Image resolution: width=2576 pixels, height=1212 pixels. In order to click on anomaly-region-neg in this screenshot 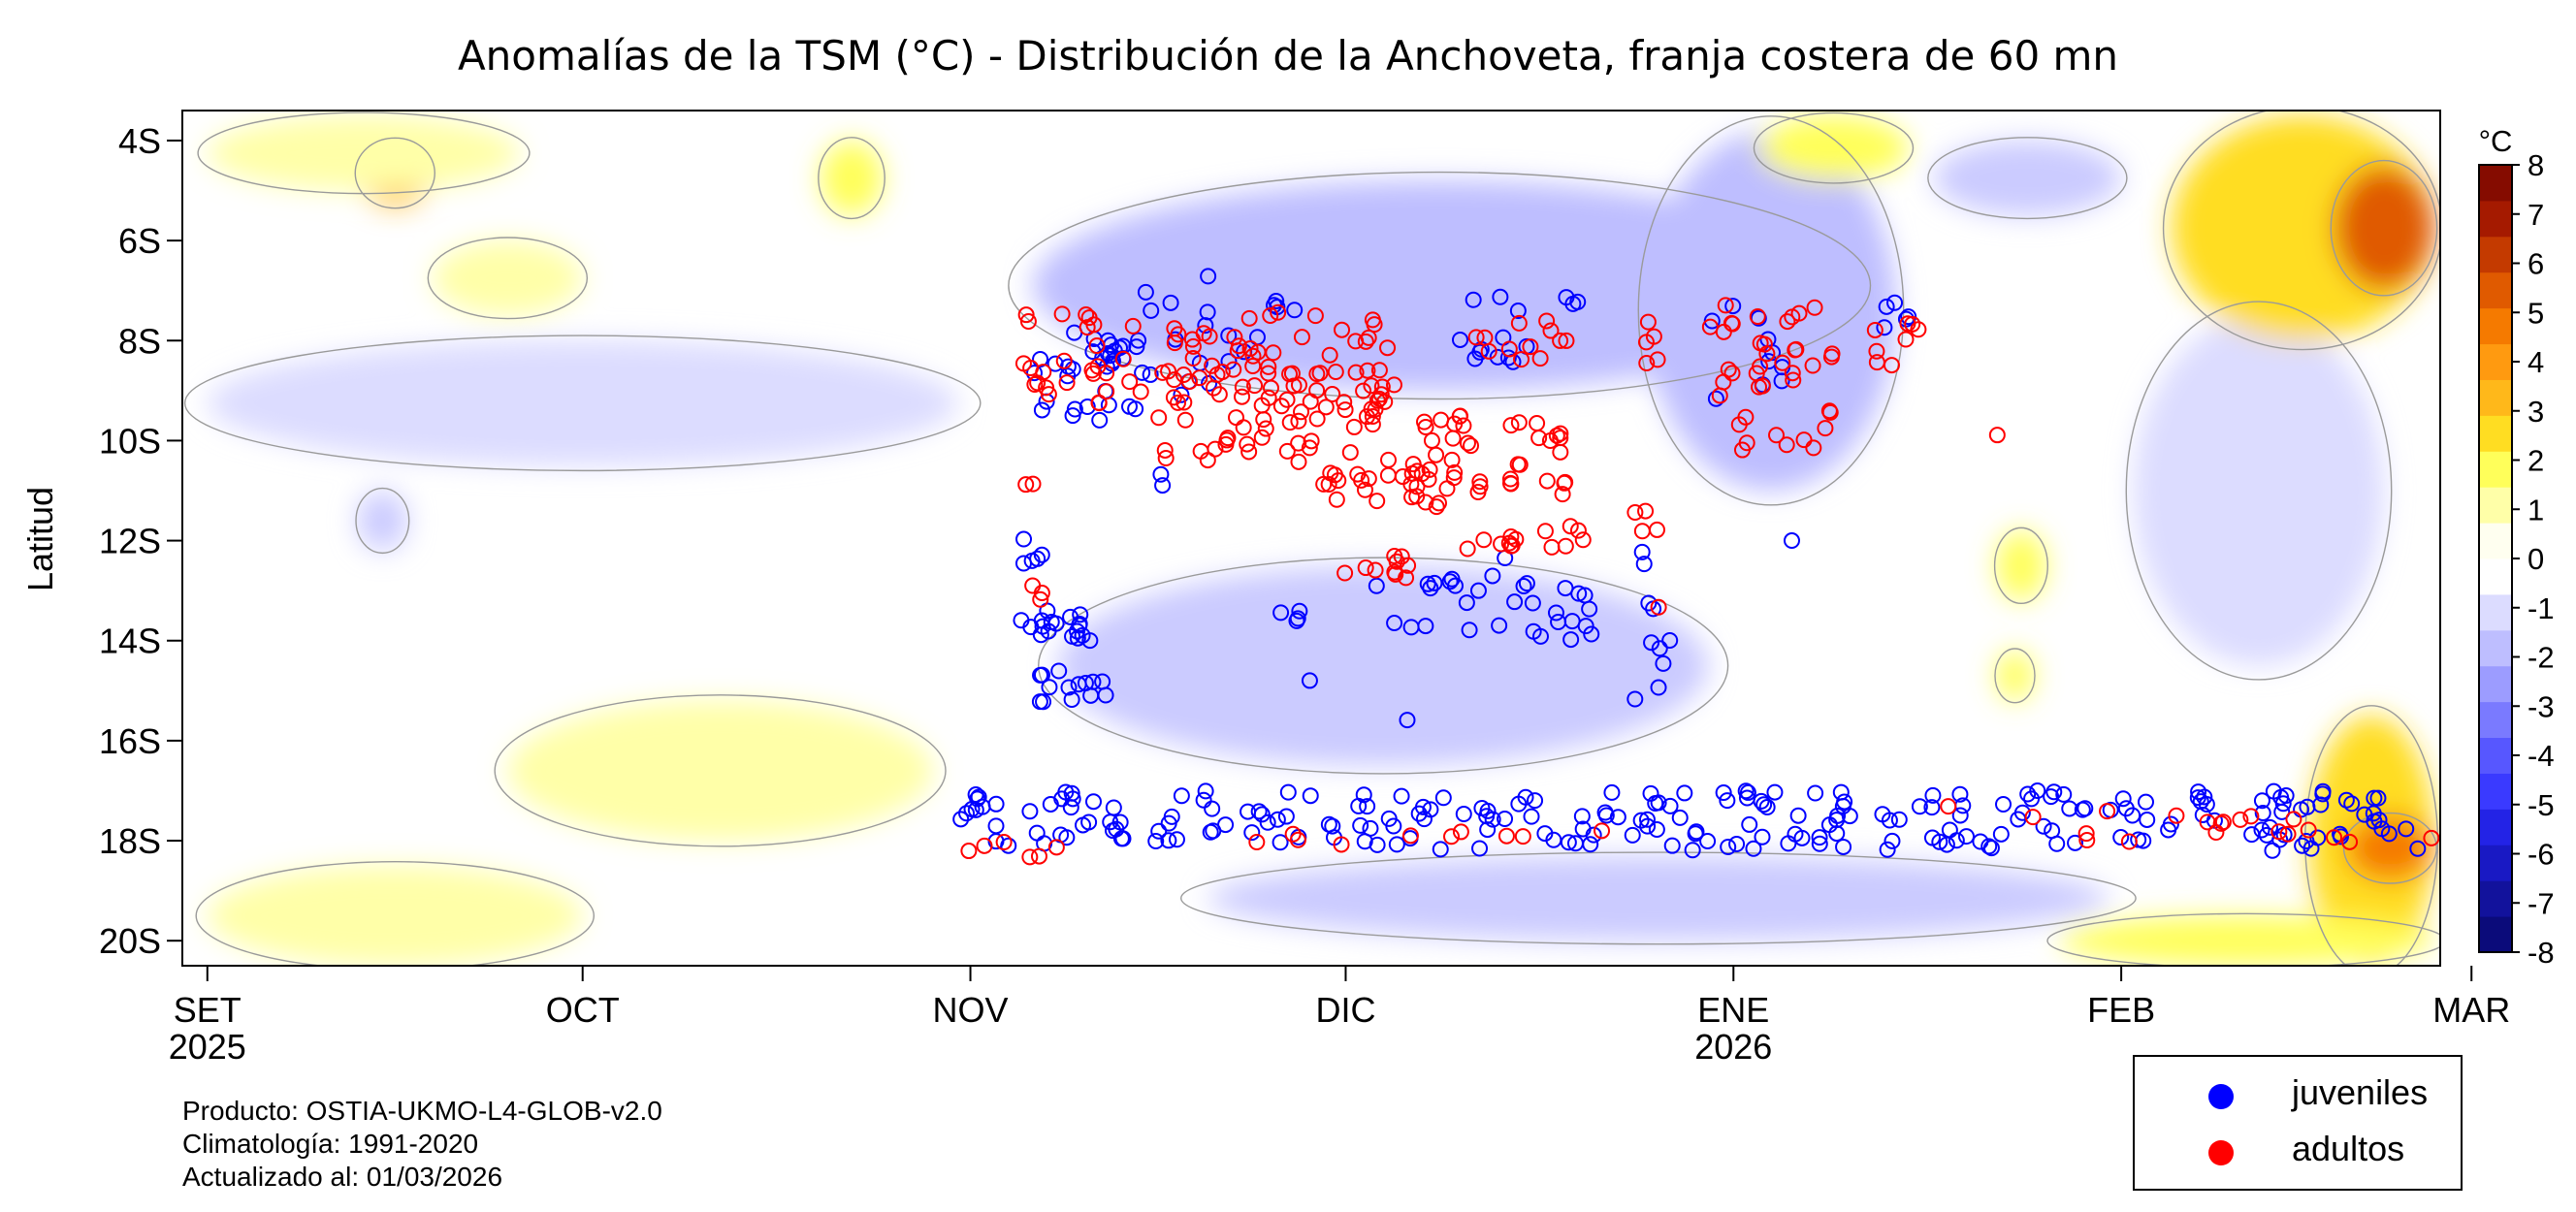, I will do `click(2259, 491)`.